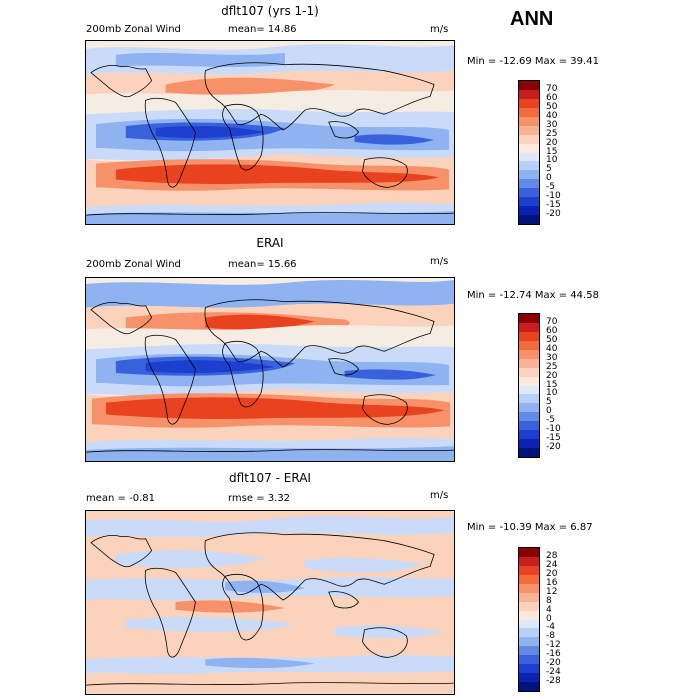 The image size is (700, 700). Describe the element at coordinates (533, 295) in the screenshot. I see `panel-2-minmax: Min = -12.74 Max = 44.58` at that location.